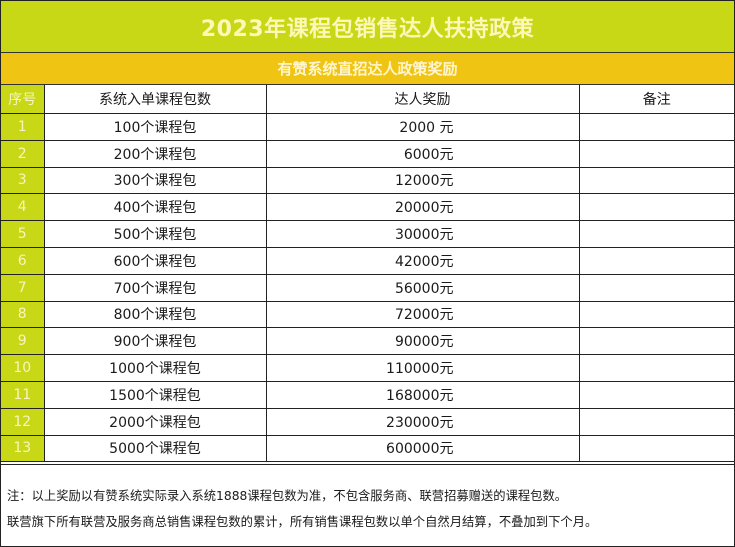 This screenshot has width=735, height=547. I want to click on row-reward: 30000元, so click(422, 234).